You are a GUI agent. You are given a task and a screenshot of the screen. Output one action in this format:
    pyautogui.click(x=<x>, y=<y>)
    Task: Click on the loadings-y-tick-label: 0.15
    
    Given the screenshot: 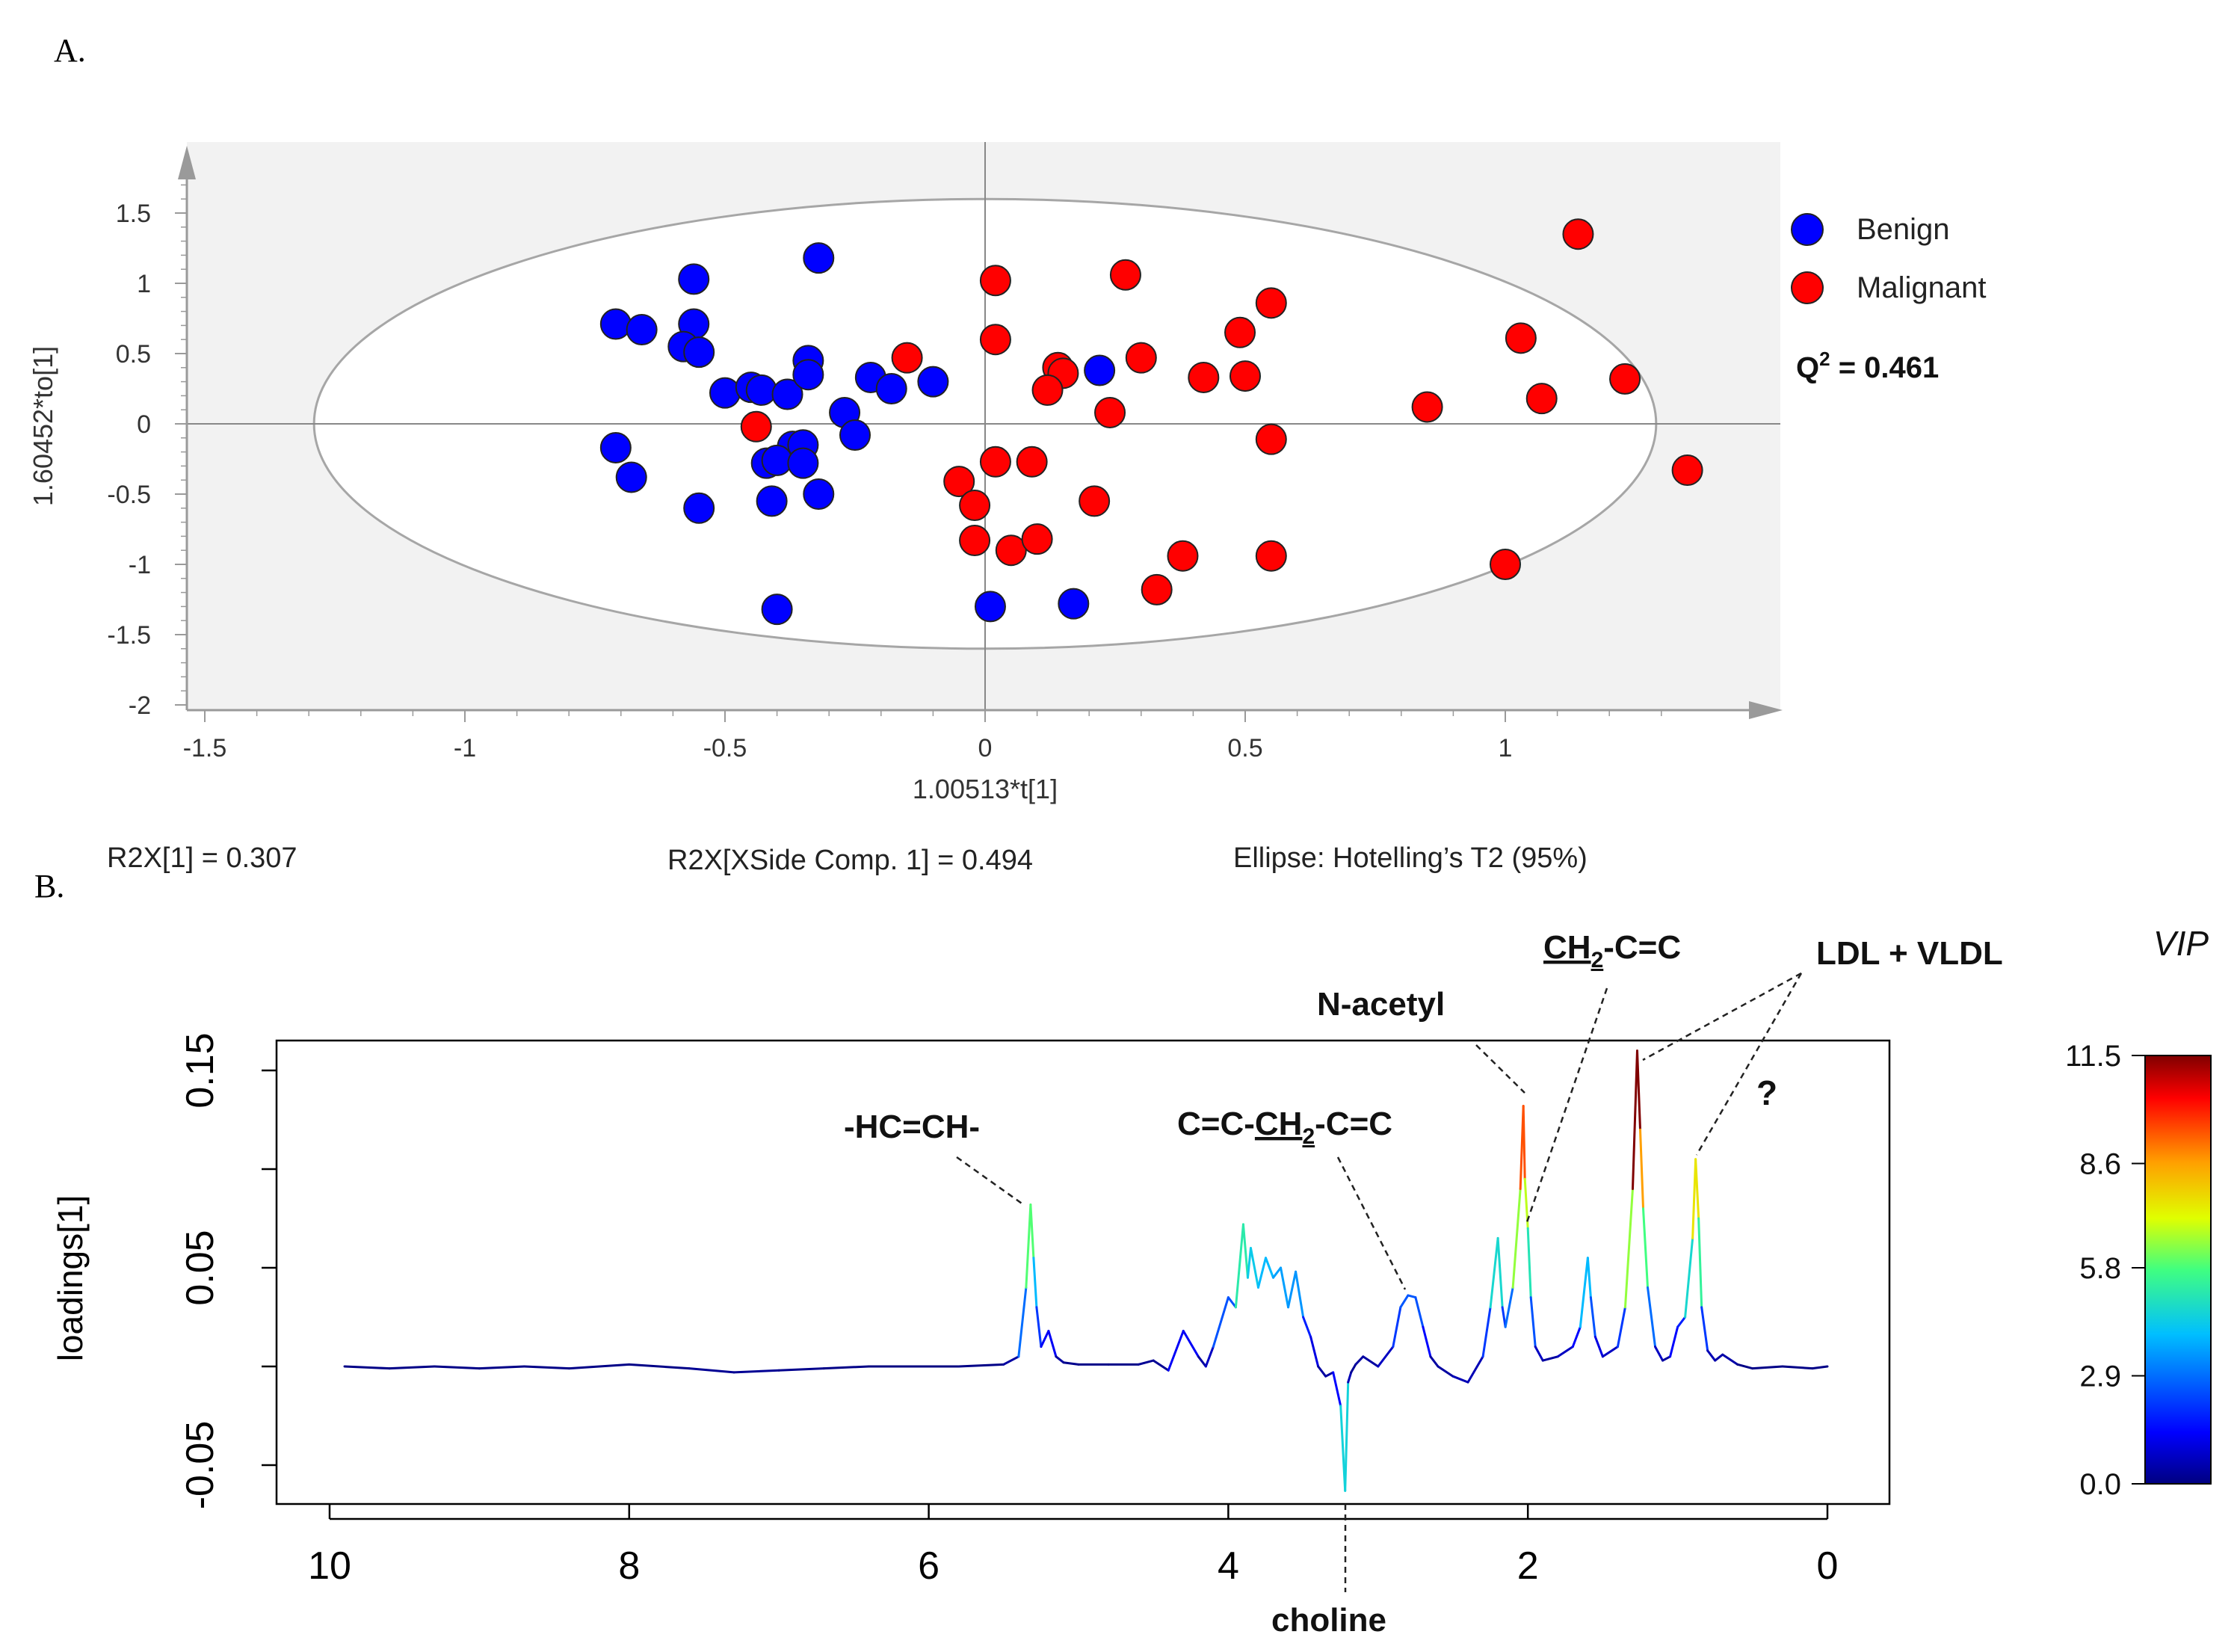 What is the action you would take?
    pyautogui.click(x=200, y=1070)
    